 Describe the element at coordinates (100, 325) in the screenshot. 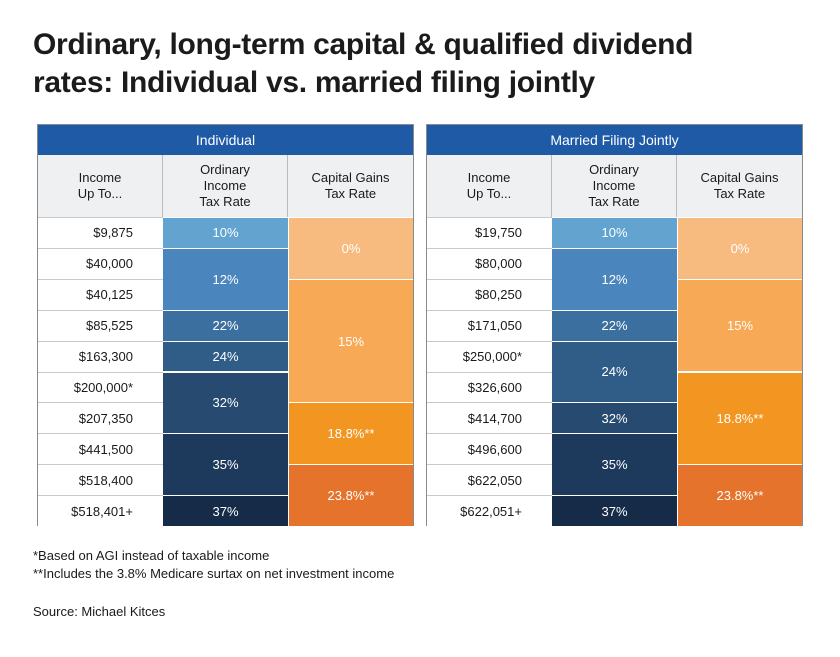

I see `income-threshold-cell: $85,525` at that location.